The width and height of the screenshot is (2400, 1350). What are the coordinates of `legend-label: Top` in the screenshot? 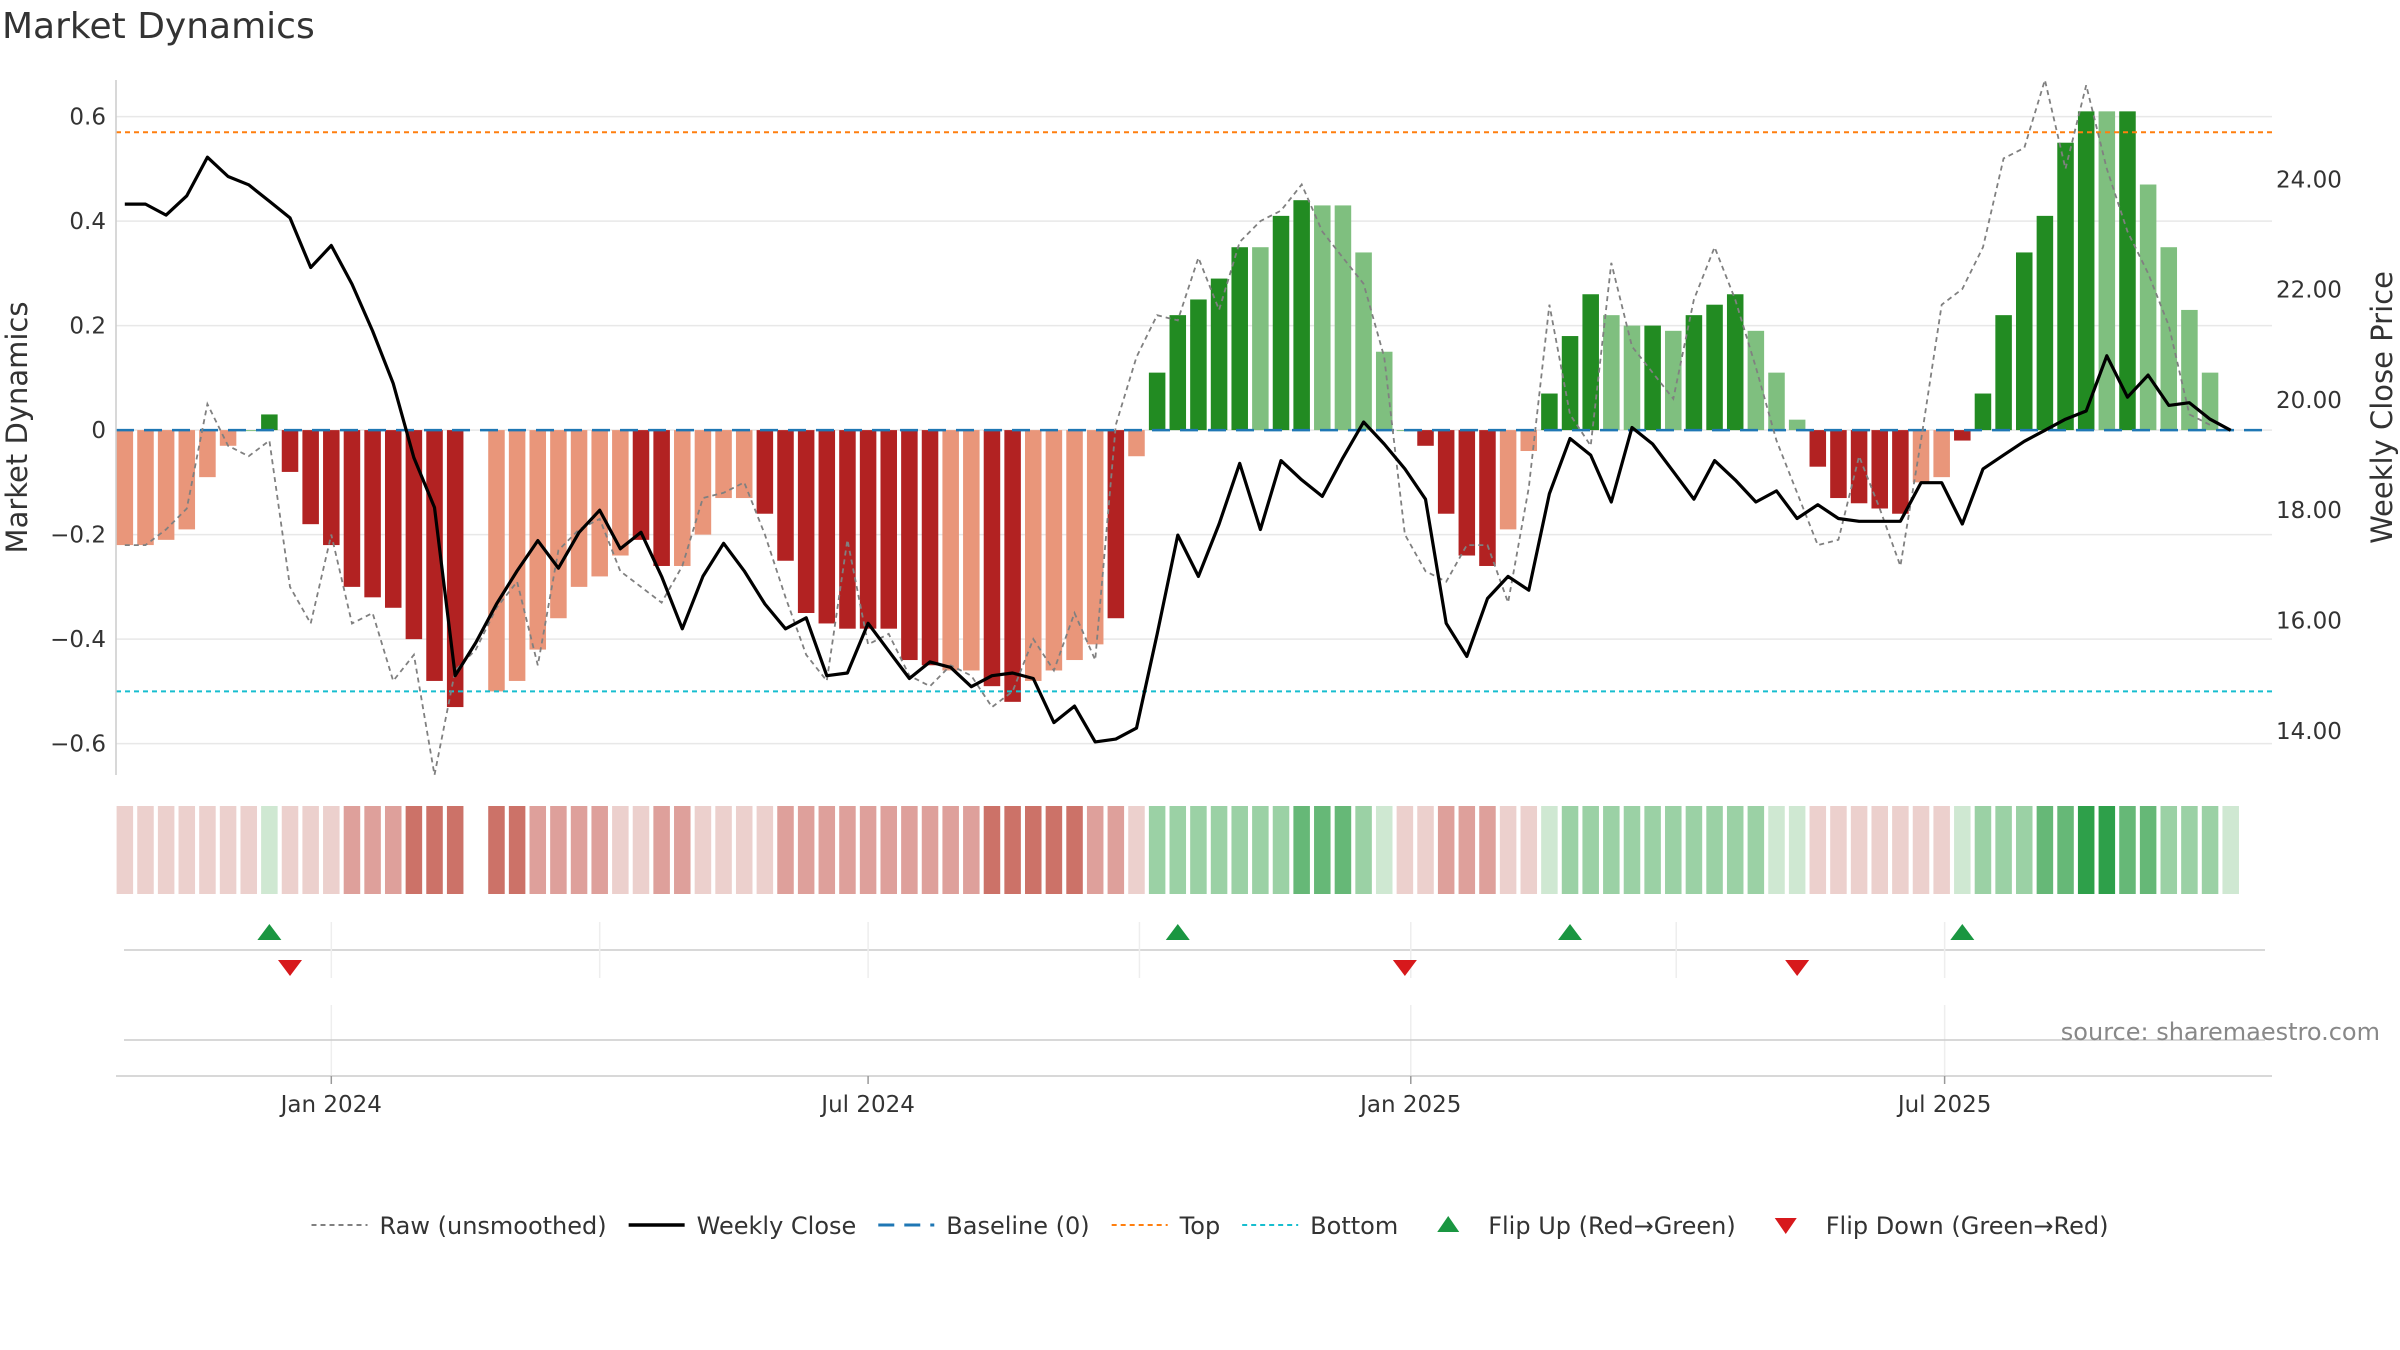 It's located at (1200, 1226).